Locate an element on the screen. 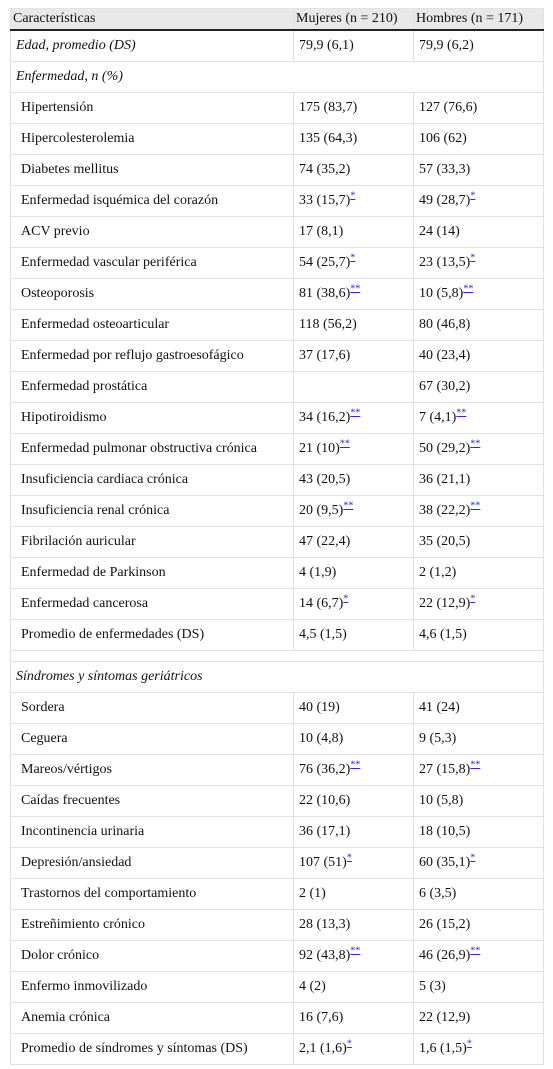  table-cell: 20 (9,5)** is located at coordinates (353, 511).